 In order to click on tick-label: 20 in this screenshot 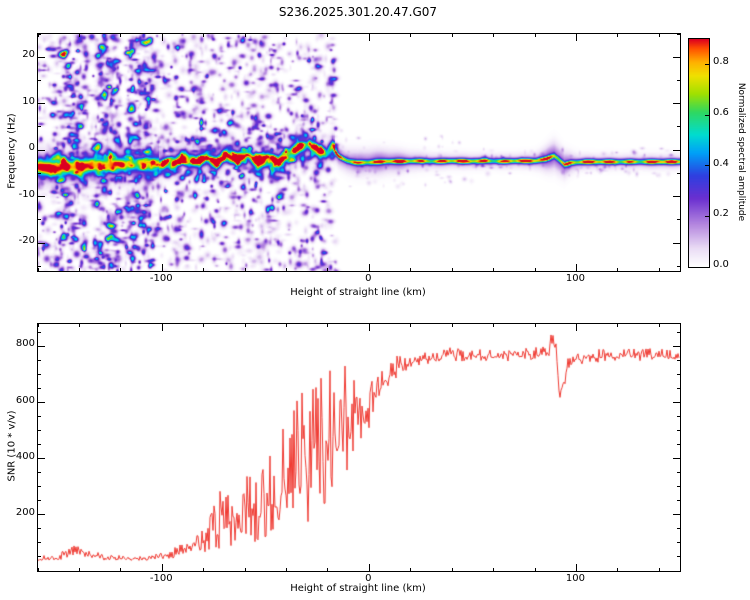, I will do `click(28, 55)`.